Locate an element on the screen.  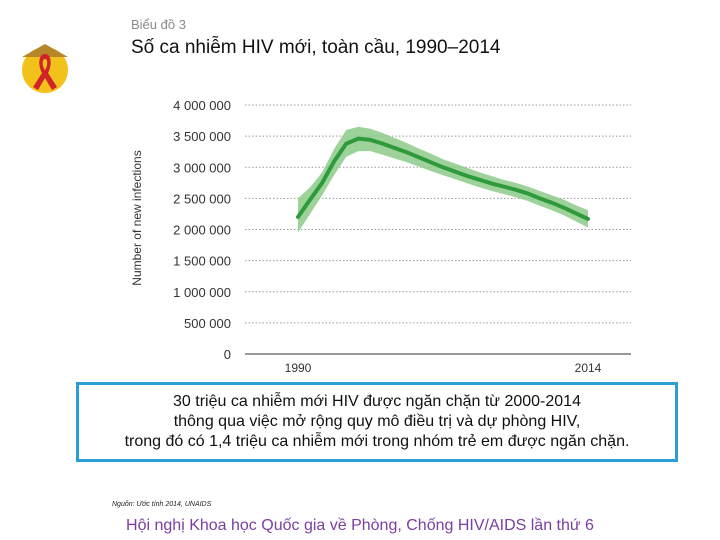
y-tick-label: 500 000 is located at coordinates (207, 323).